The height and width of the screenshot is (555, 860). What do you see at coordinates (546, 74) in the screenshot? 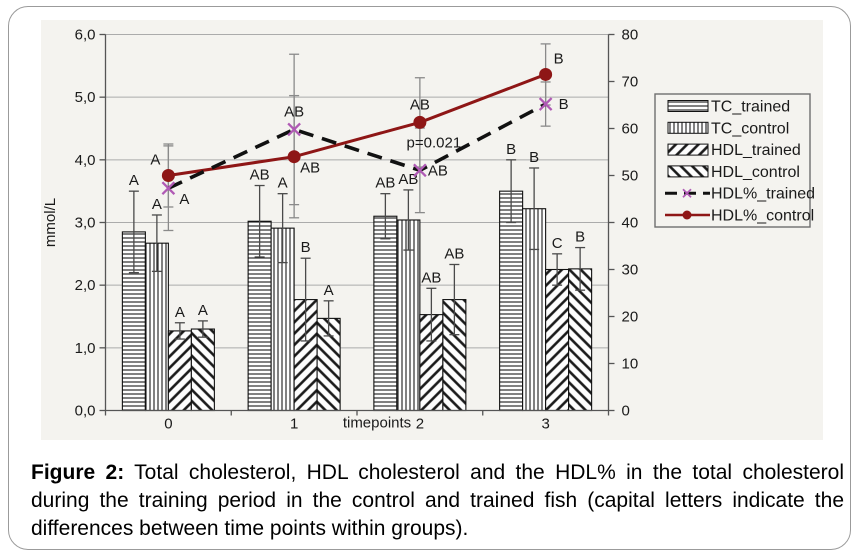
I see `dot-marker-HDL%_control-t3` at bounding box center [546, 74].